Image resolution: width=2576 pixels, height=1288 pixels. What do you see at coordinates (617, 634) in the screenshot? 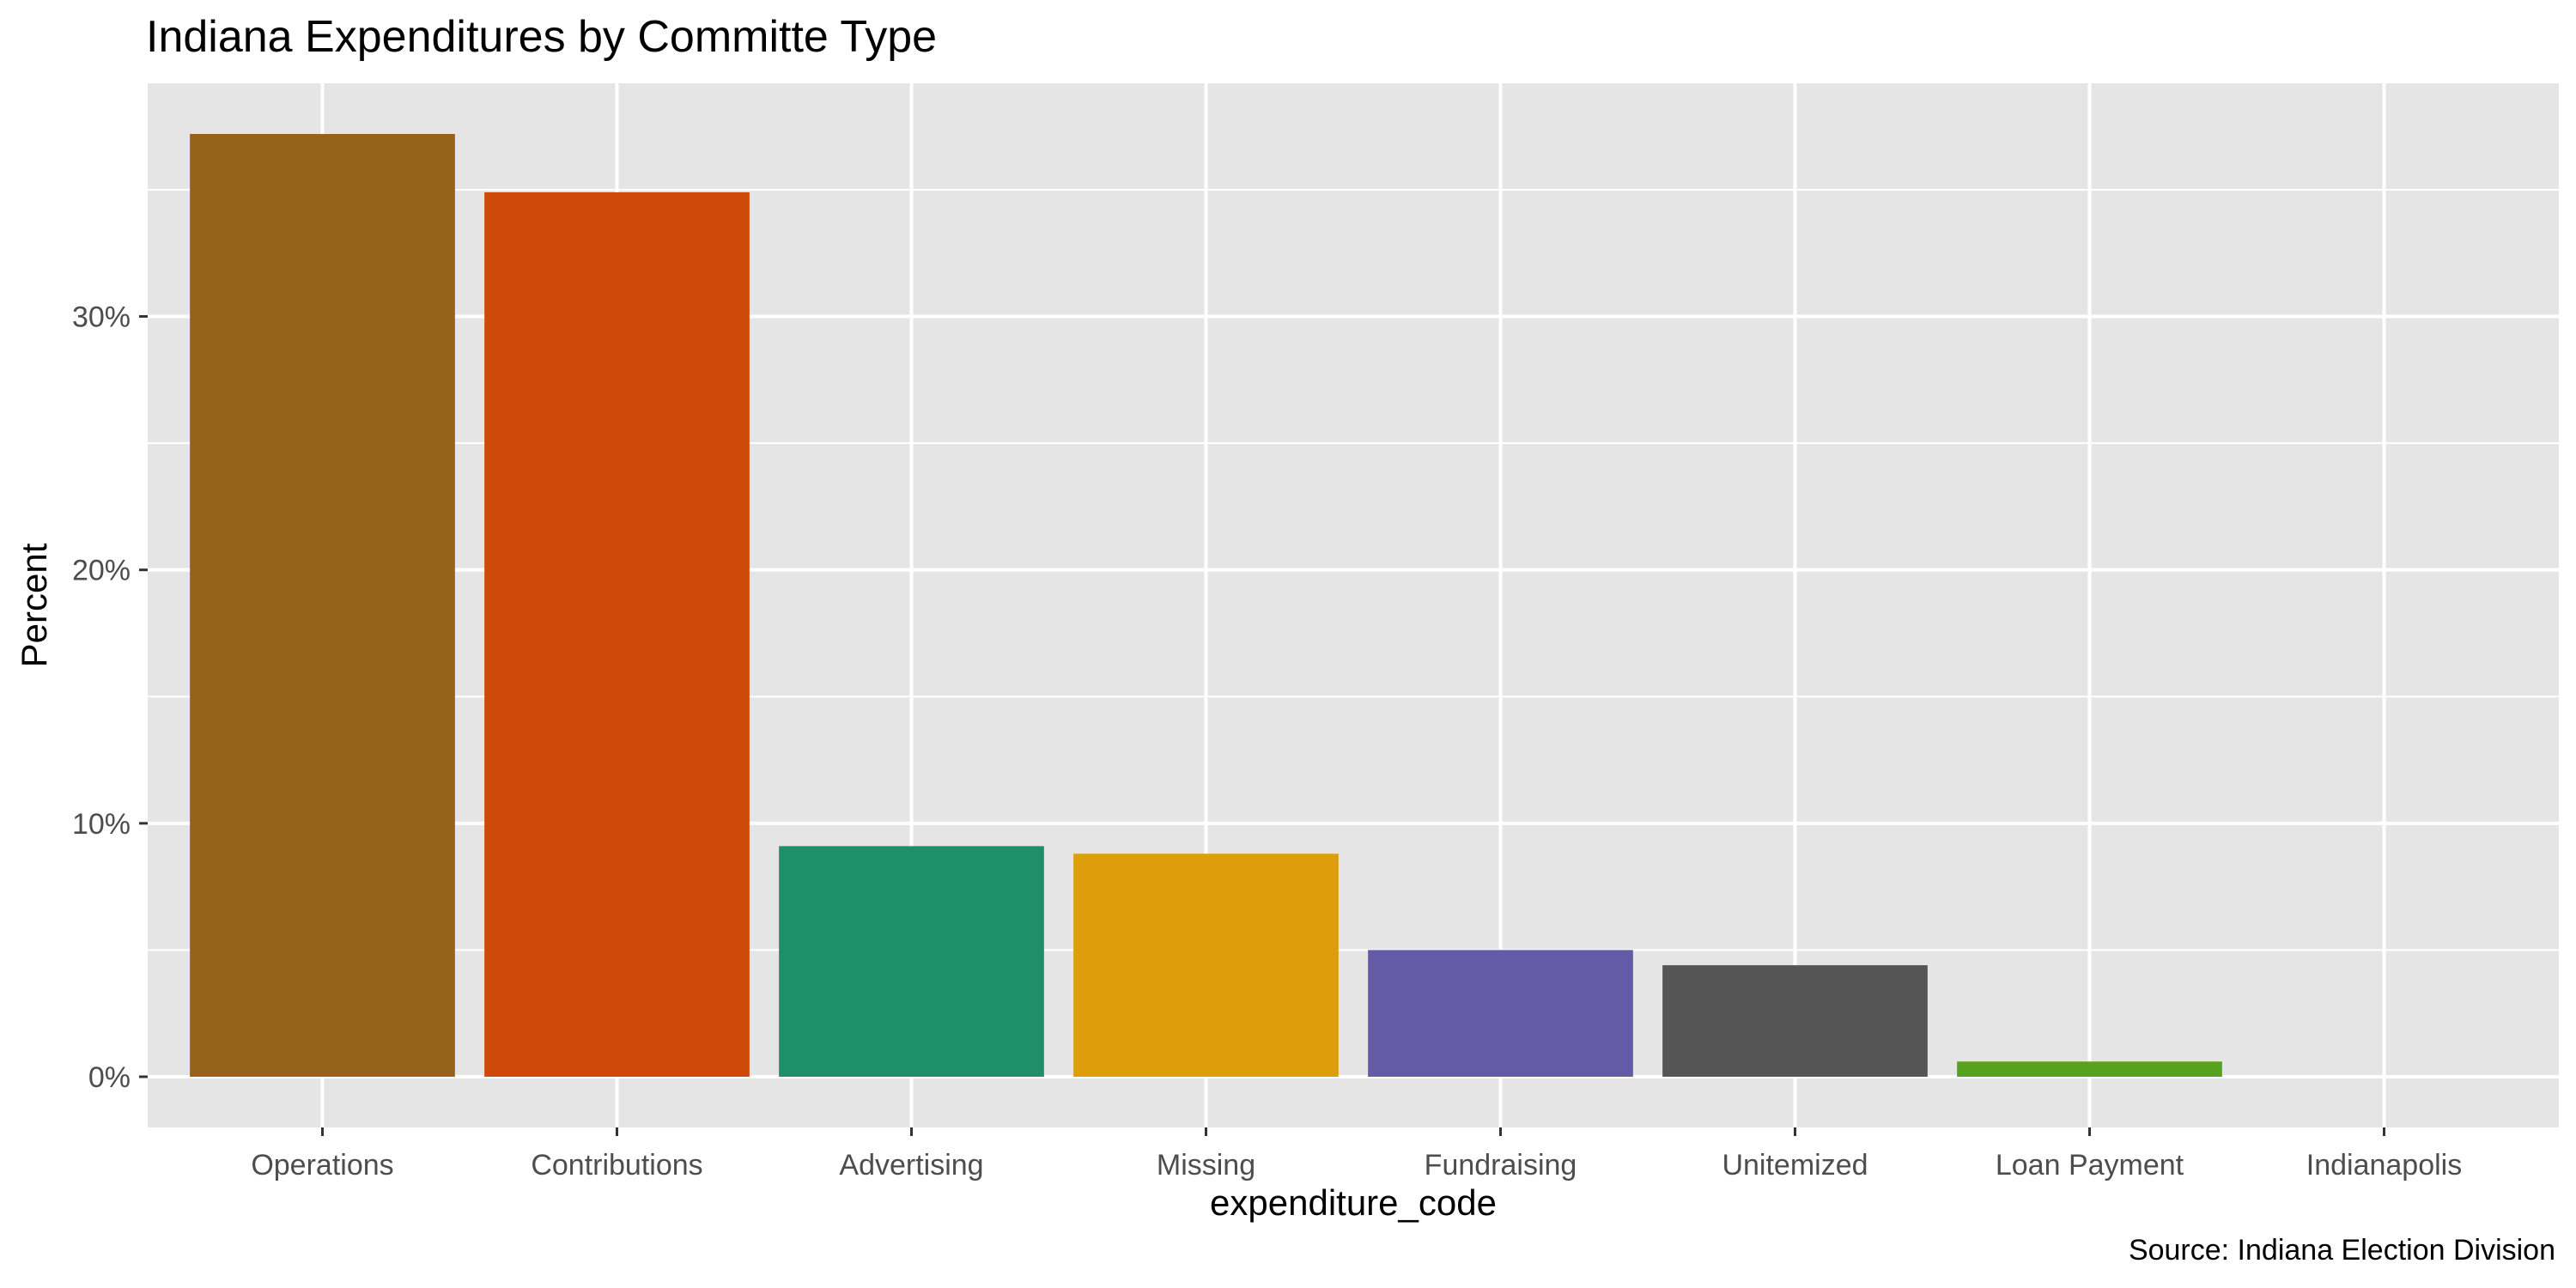
I see `bar-contributions` at bounding box center [617, 634].